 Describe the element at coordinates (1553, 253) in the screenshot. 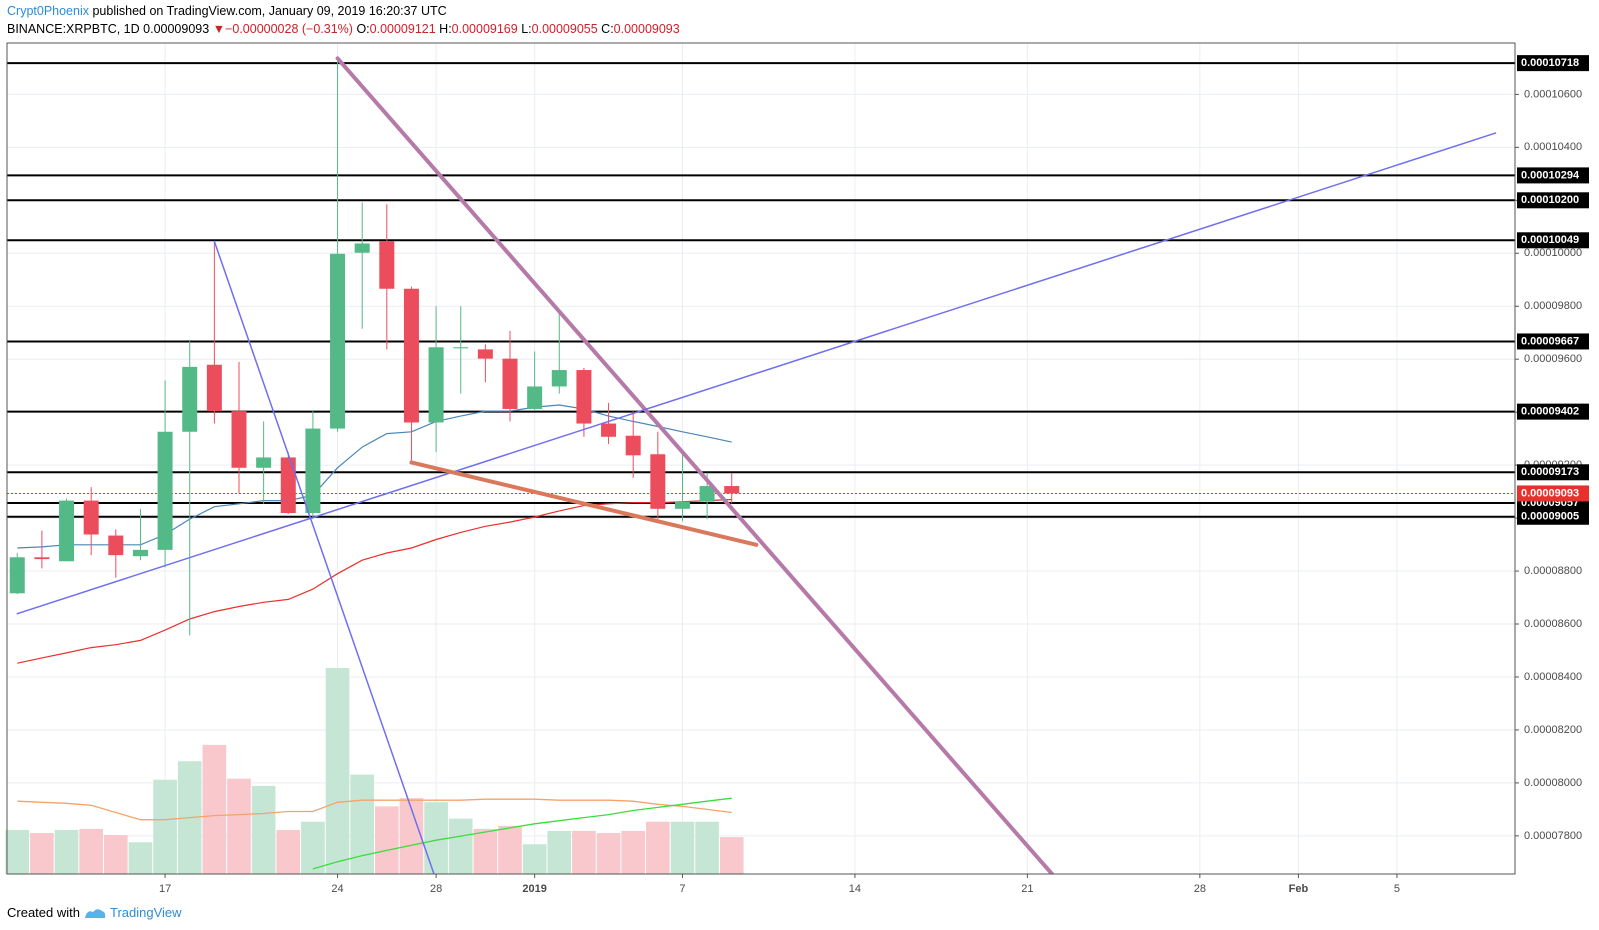

I see `y-tick-label: 0.00010000` at that location.